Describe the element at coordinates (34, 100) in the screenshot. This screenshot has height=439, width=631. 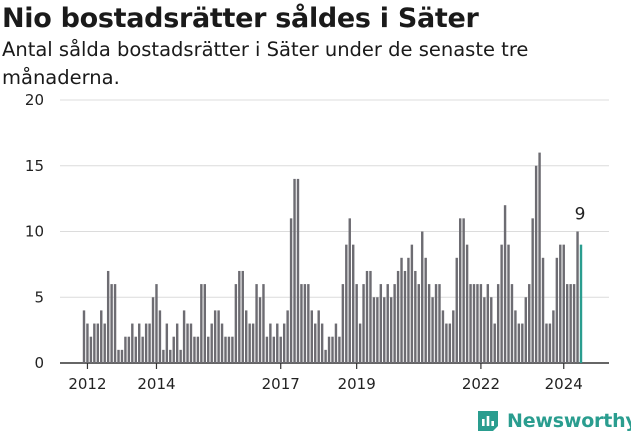
I see `y-tick-label: 20` at that location.